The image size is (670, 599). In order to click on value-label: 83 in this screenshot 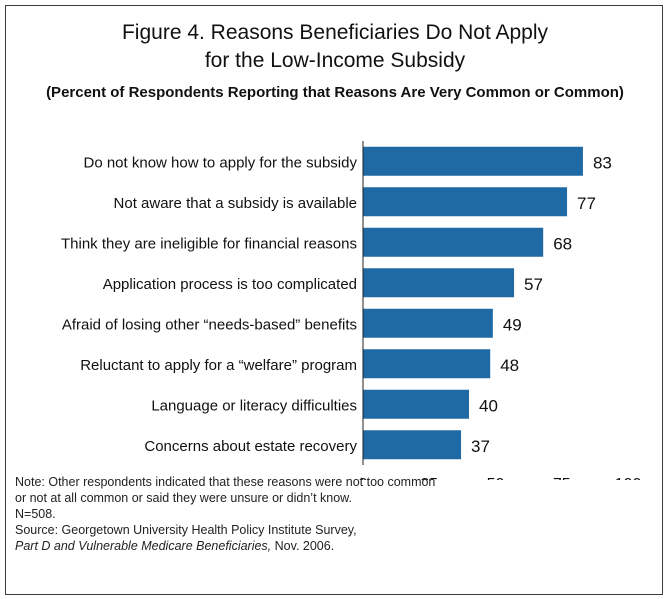, I will do `click(602, 162)`.